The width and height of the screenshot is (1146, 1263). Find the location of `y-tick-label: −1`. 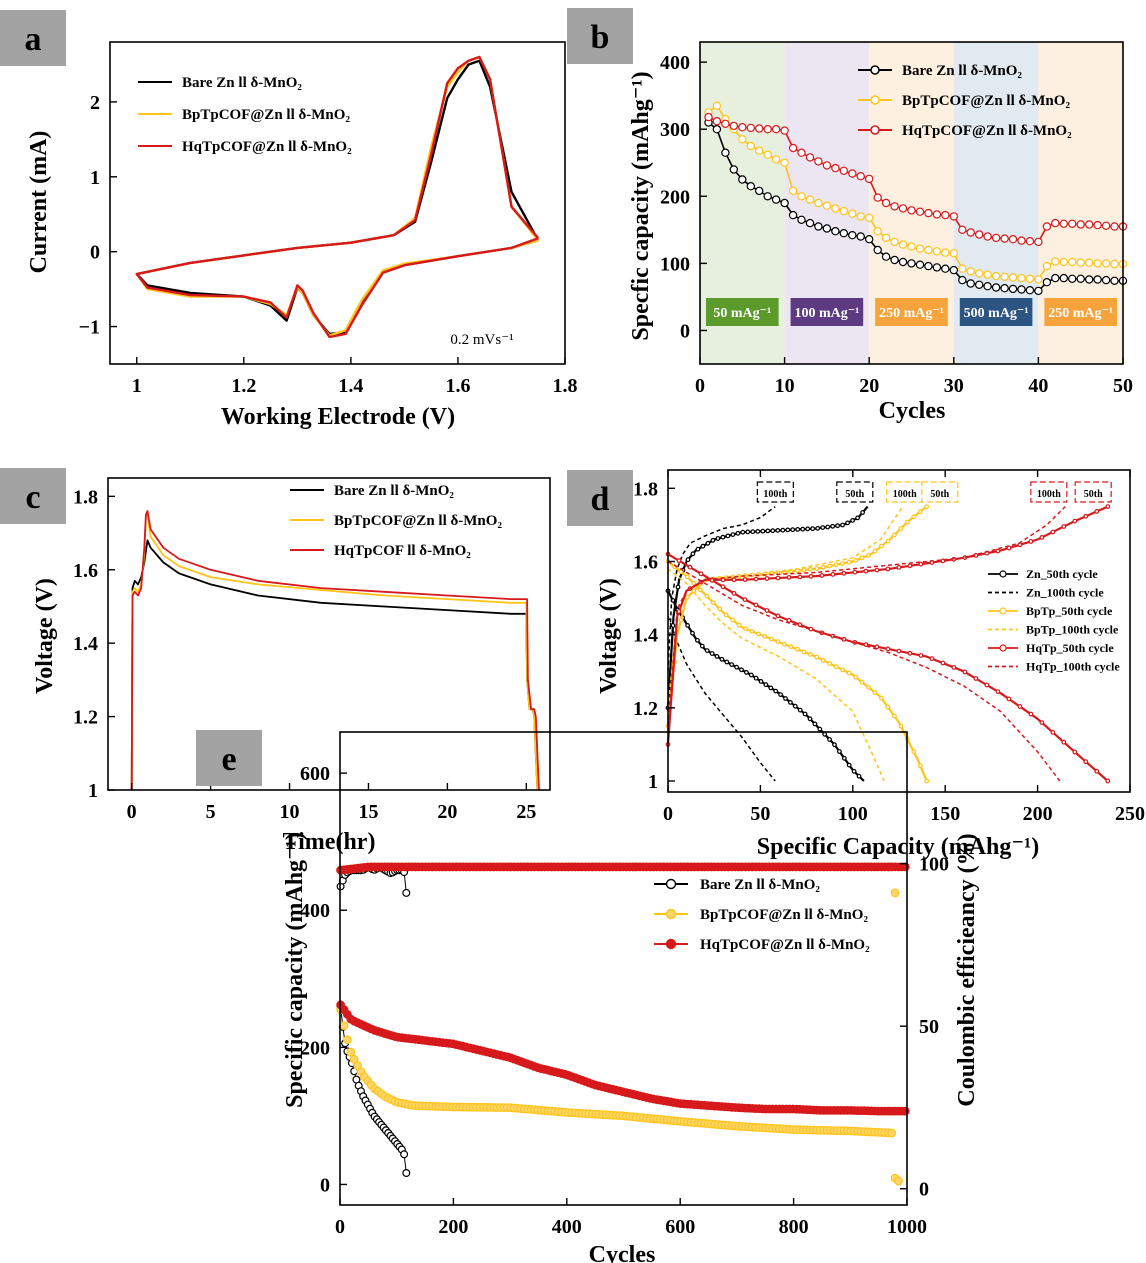

y-tick-label: −1 is located at coordinates (89, 328).